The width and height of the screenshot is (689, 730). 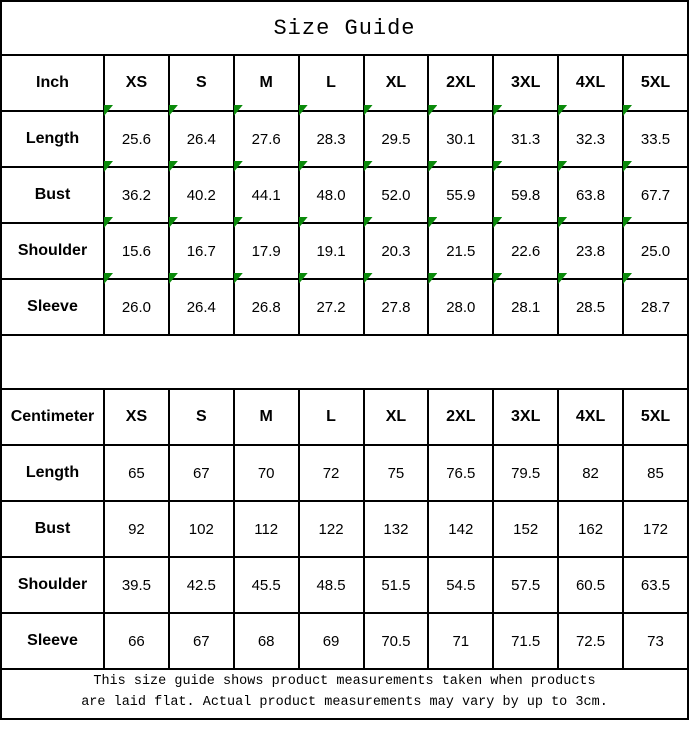 What do you see at coordinates (396, 529) in the screenshot?
I see `measurement-value: 132` at bounding box center [396, 529].